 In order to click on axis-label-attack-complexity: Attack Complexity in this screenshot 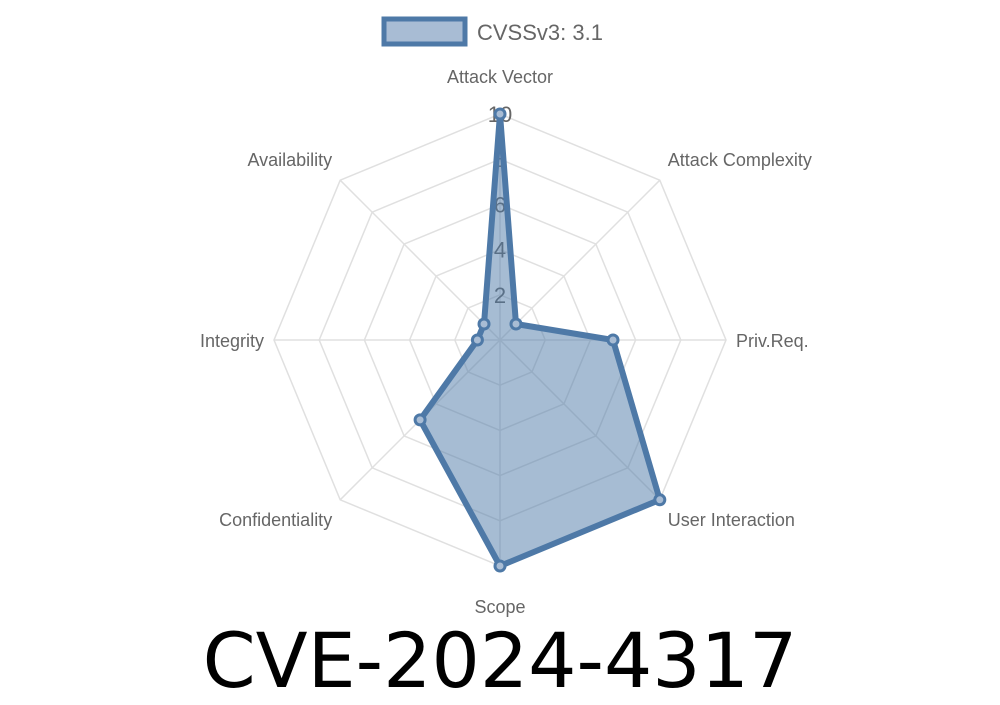, I will do `click(740, 160)`.